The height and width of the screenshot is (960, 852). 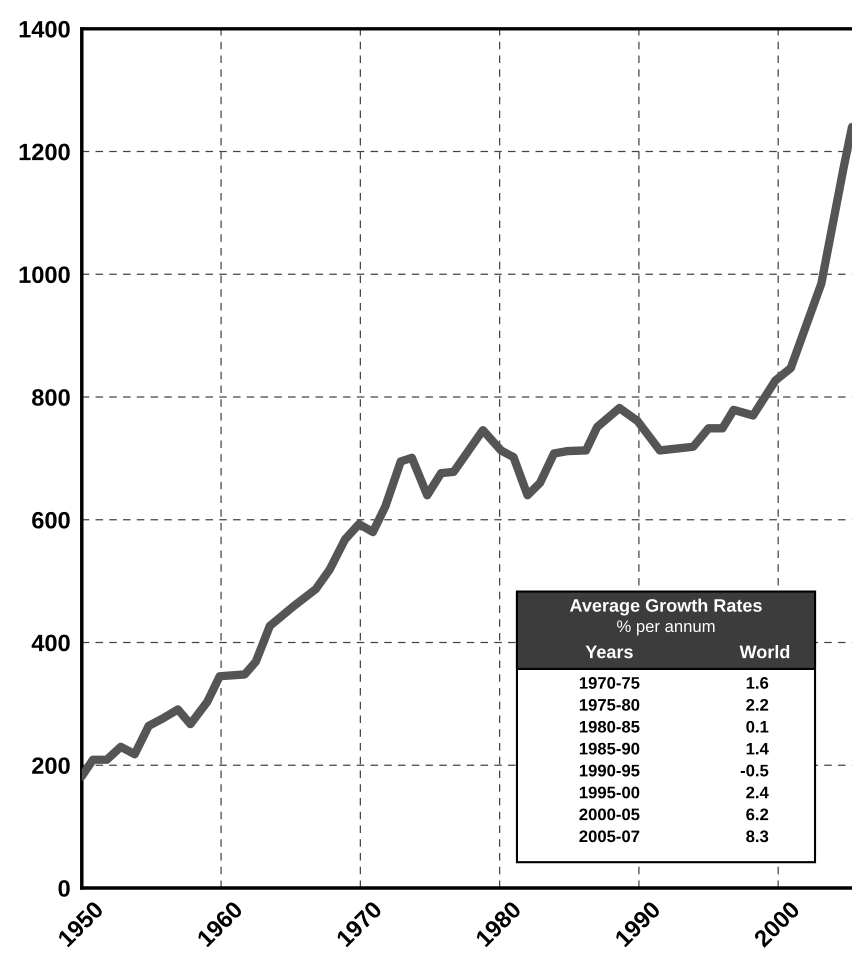 What do you see at coordinates (757, 836) in the screenshot?
I see `annotation: 8.3` at bounding box center [757, 836].